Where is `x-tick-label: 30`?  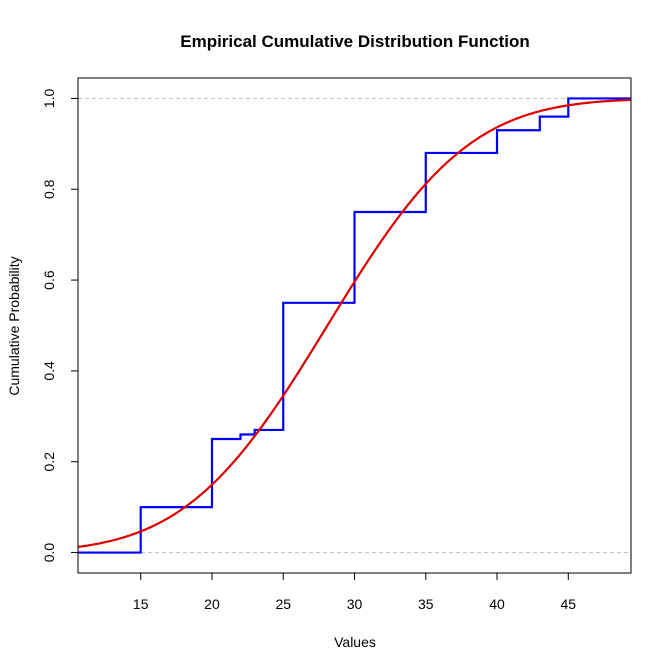 x-tick-label: 30 is located at coordinates (355, 604).